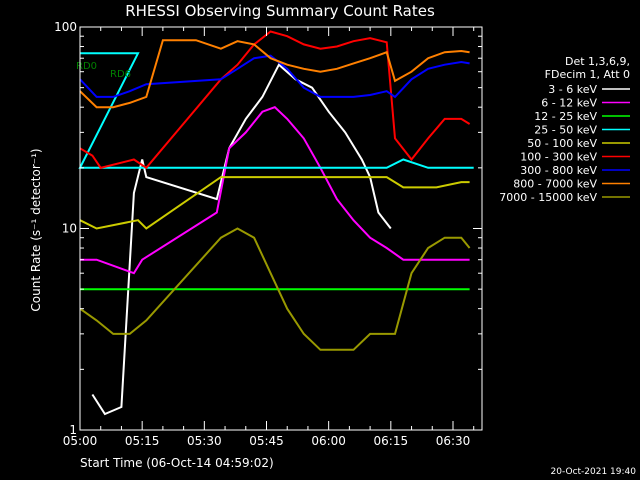 The image size is (640, 480). I want to click on x-tick-label-0: 05:00, so click(80, 441).